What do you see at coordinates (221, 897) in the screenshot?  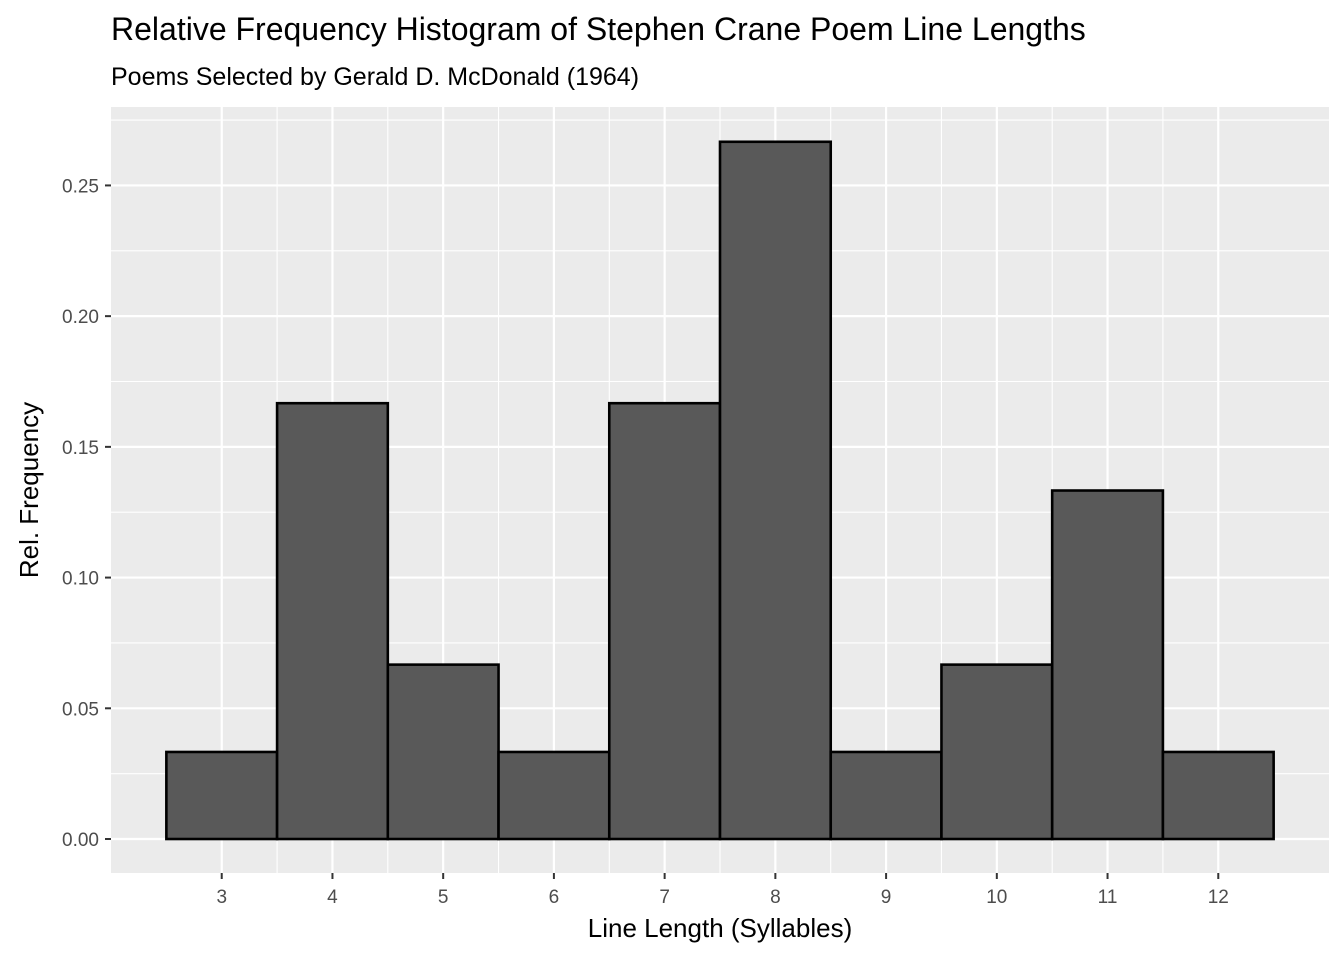 I see `x-tick-label: 3` at bounding box center [221, 897].